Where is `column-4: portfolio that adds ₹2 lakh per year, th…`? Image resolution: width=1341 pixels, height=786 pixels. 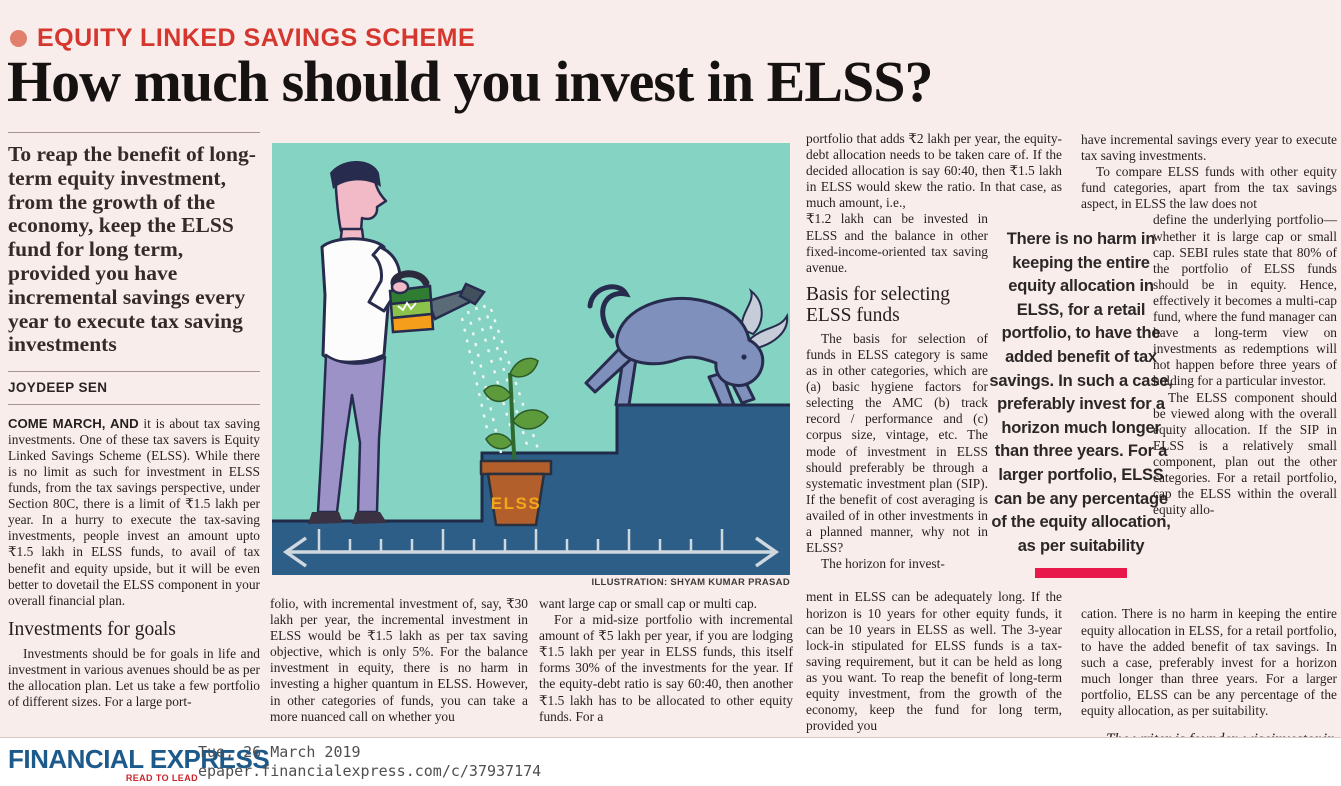 column-4: portfolio that adds ₹2 lakh per year, th… is located at coordinates (934, 432).